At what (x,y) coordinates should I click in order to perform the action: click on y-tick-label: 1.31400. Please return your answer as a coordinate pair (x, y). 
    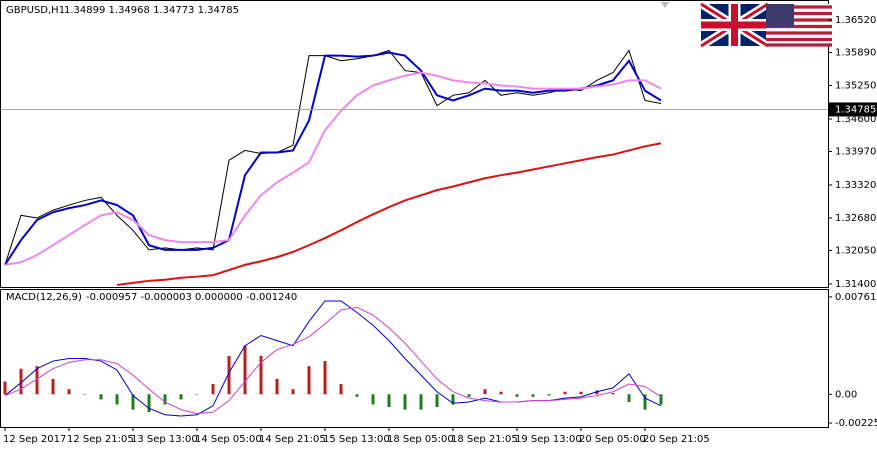
    Looking at the image, I should click on (855, 284).